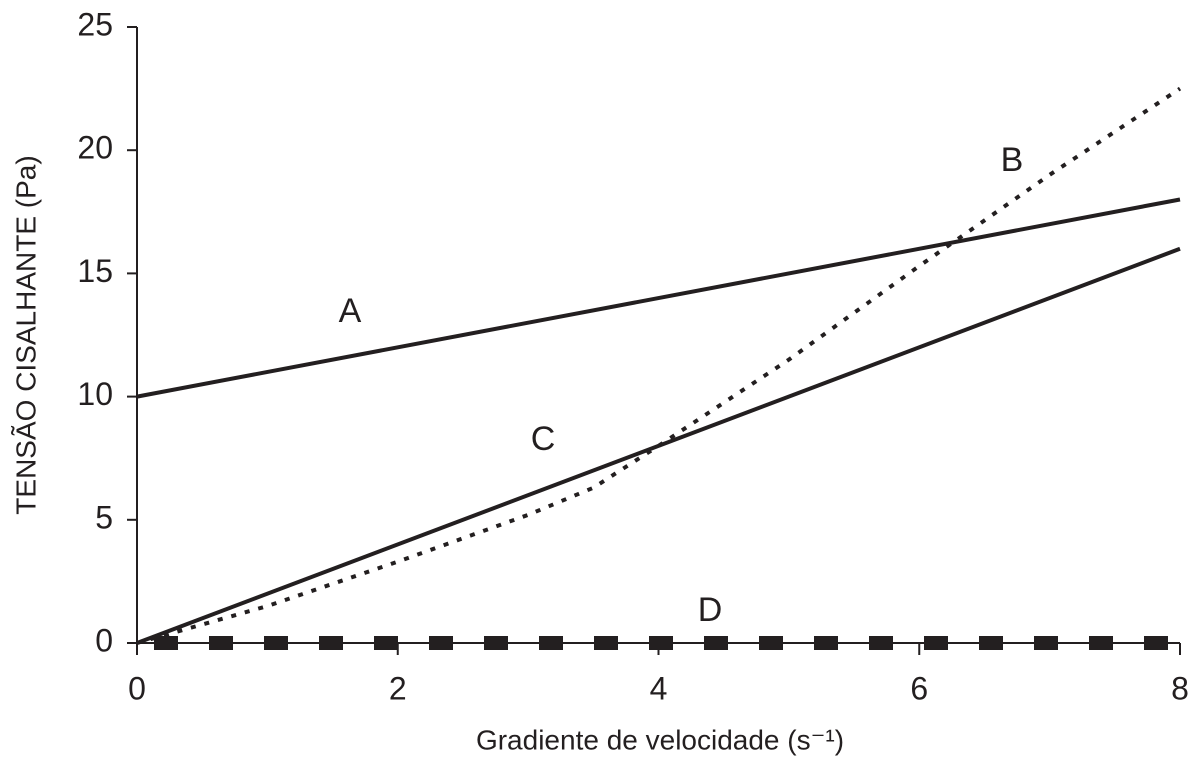  I want to click on series-label: D, so click(710, 610).